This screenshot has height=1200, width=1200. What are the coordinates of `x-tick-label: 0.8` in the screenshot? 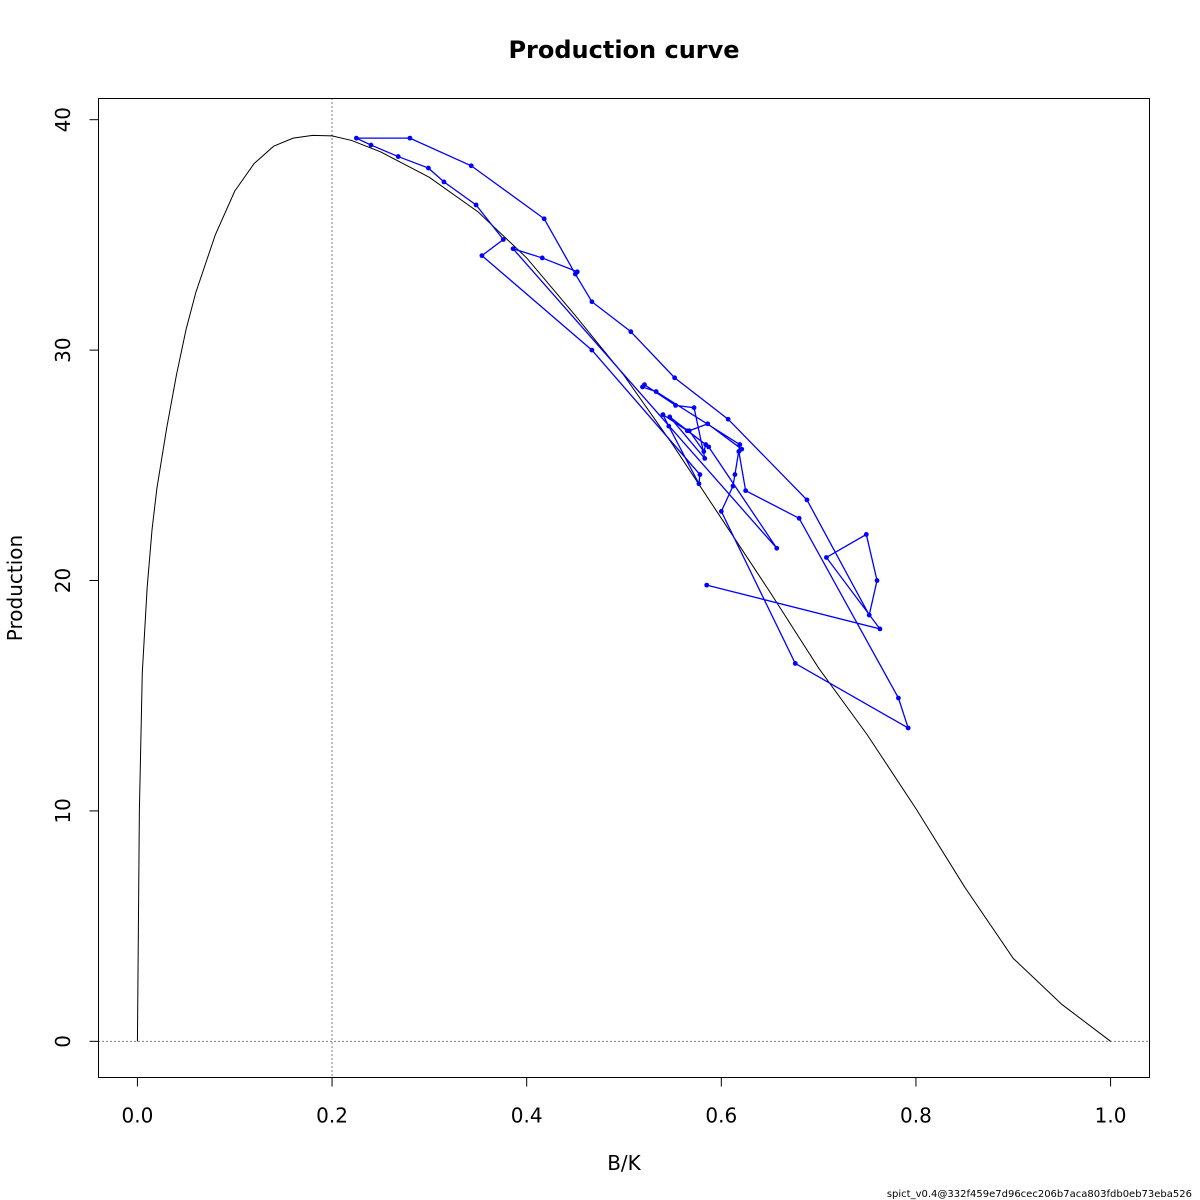 It's located at (916, 1116).